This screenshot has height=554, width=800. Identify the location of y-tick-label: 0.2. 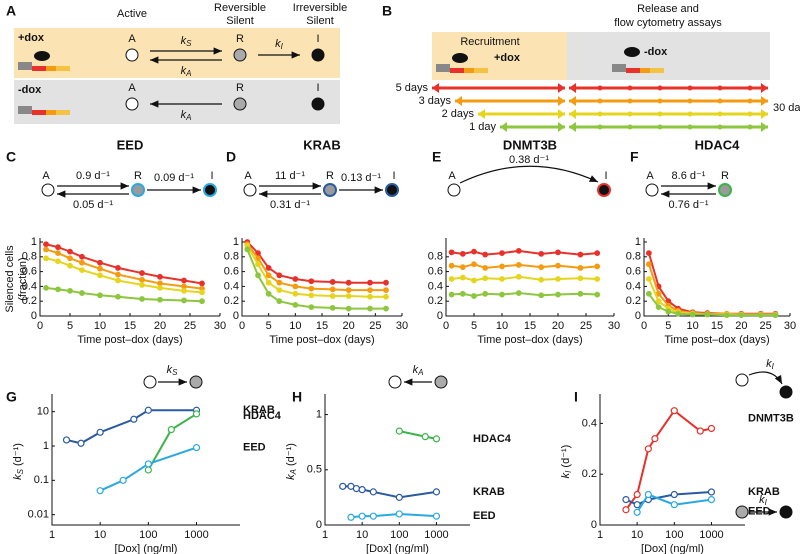
(29, 301).